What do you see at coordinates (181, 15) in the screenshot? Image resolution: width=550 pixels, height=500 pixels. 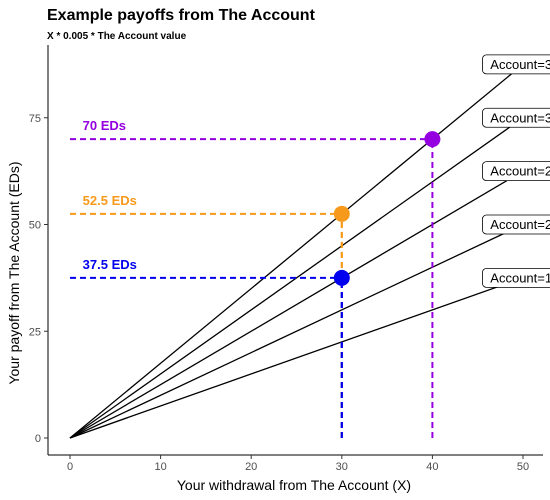 I see `chart-title: Example payoffs from The Account` at bounding box center [181, 15].